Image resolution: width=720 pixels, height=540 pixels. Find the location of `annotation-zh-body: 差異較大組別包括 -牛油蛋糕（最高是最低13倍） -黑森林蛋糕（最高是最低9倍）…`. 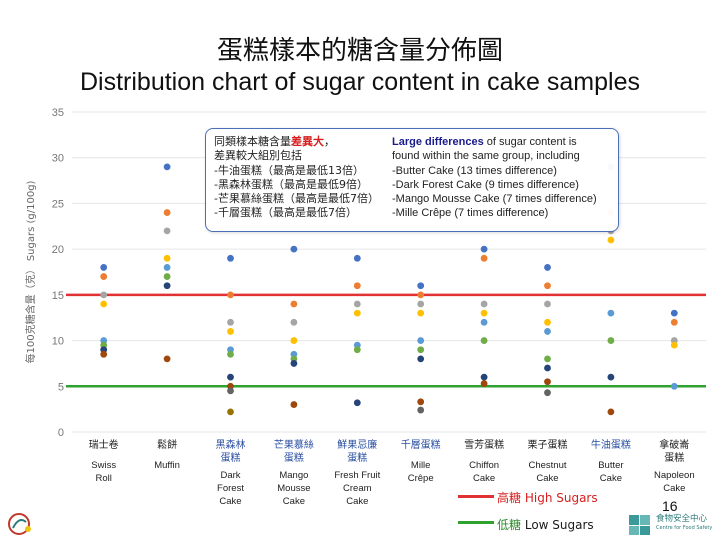

annotation-zh-body: 差異較大組別包括 -牛油蛋糕（最高是最低13倍） -黑森林蛋糕（最高是最低9倍）… is located at coordinates (296, 184).